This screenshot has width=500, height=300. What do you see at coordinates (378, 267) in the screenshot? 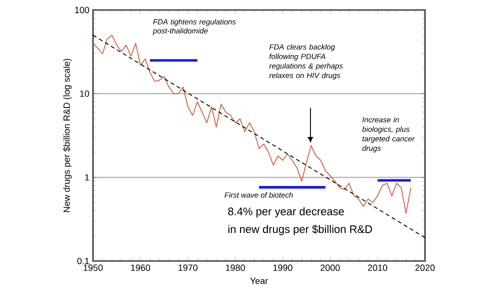
I see `x-tick-label: 2010` at bounding box center [378, 267].